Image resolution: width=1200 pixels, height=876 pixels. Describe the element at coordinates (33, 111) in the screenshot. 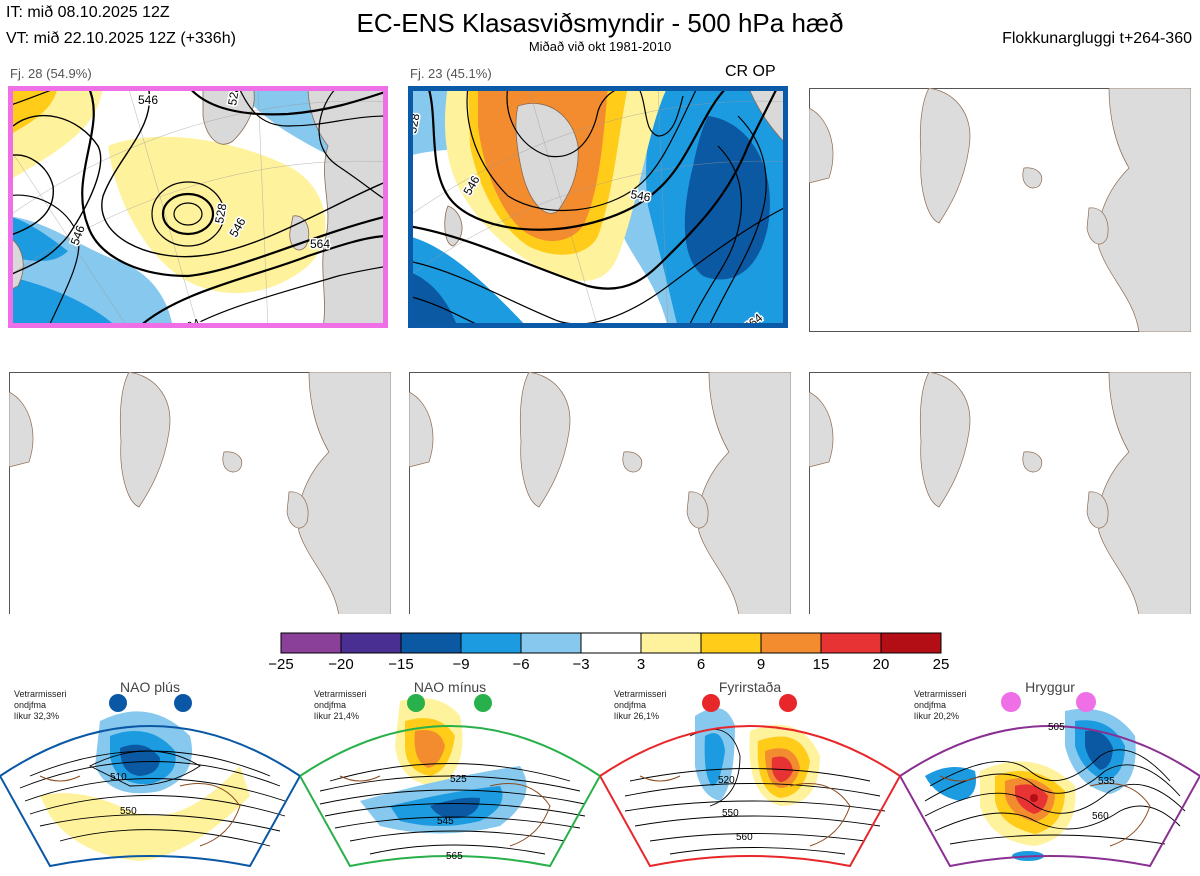

I see `anomaly-positive-strong` at that location.